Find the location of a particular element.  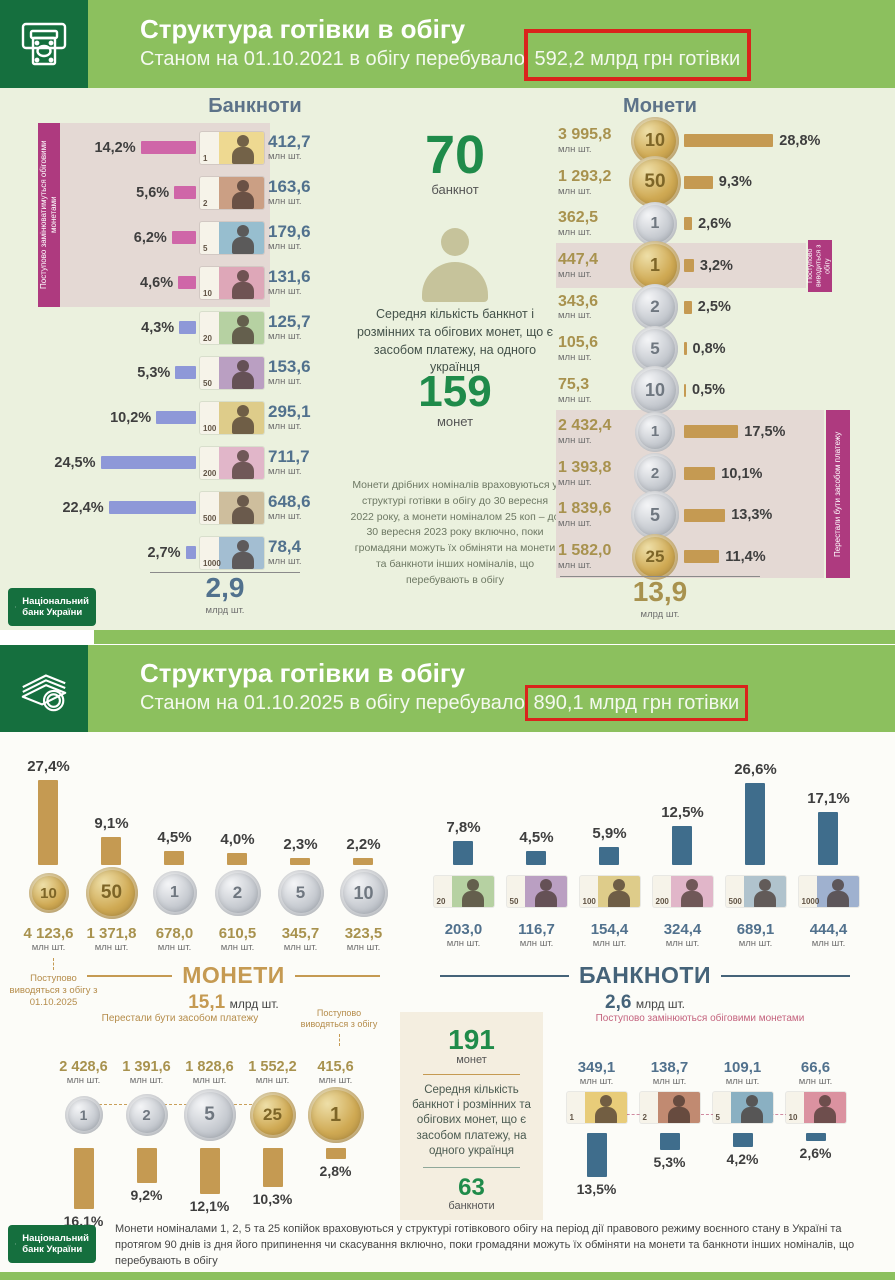

count-value: 105,6 is located at coordinates (578, 343).